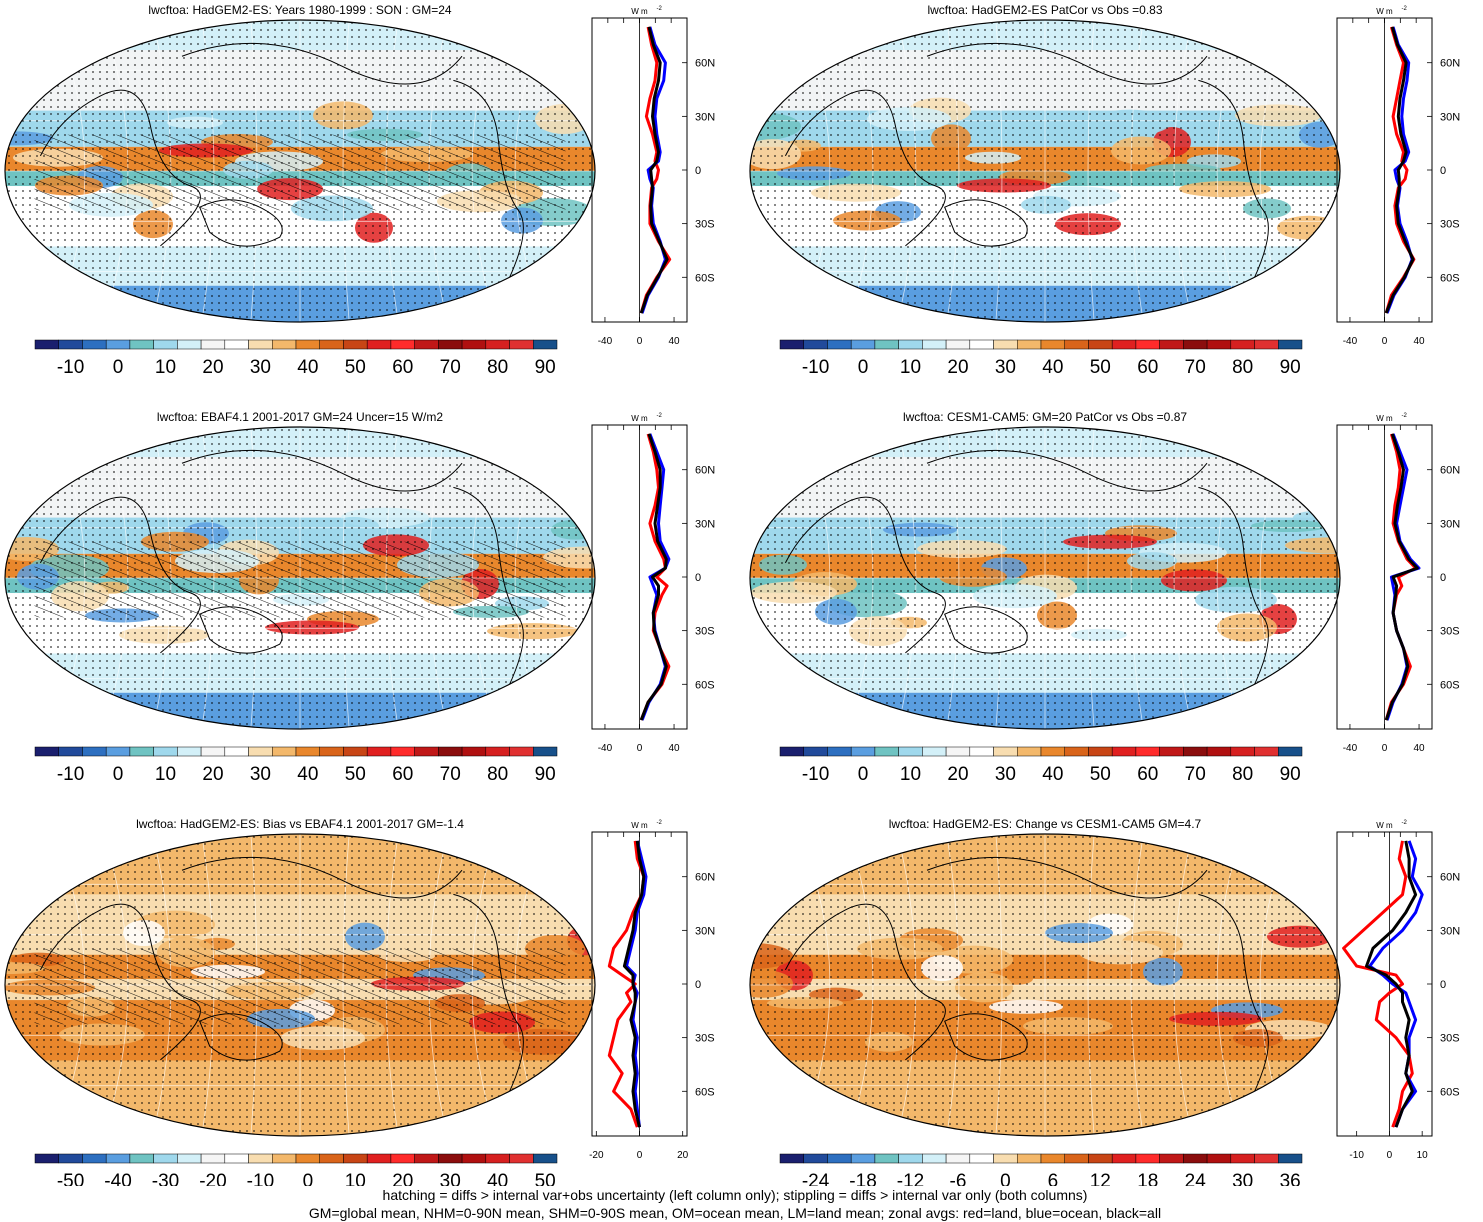 The image size is (1483, 1222). I want to click on profile-xtick: -40, so click(605, 748).